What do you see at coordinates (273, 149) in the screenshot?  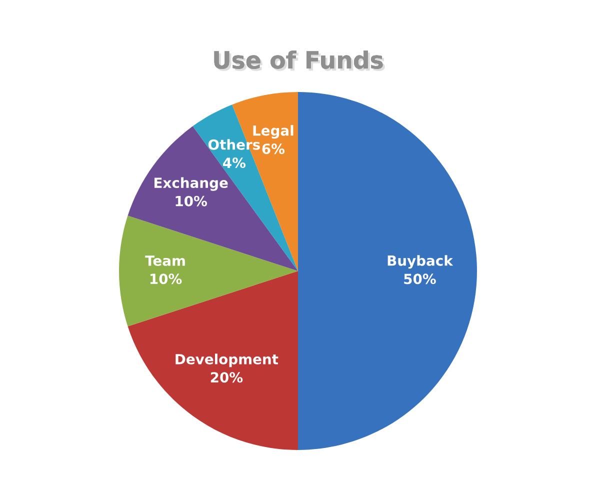 I see `data-label: 6%` at bounding box center [273, 149].